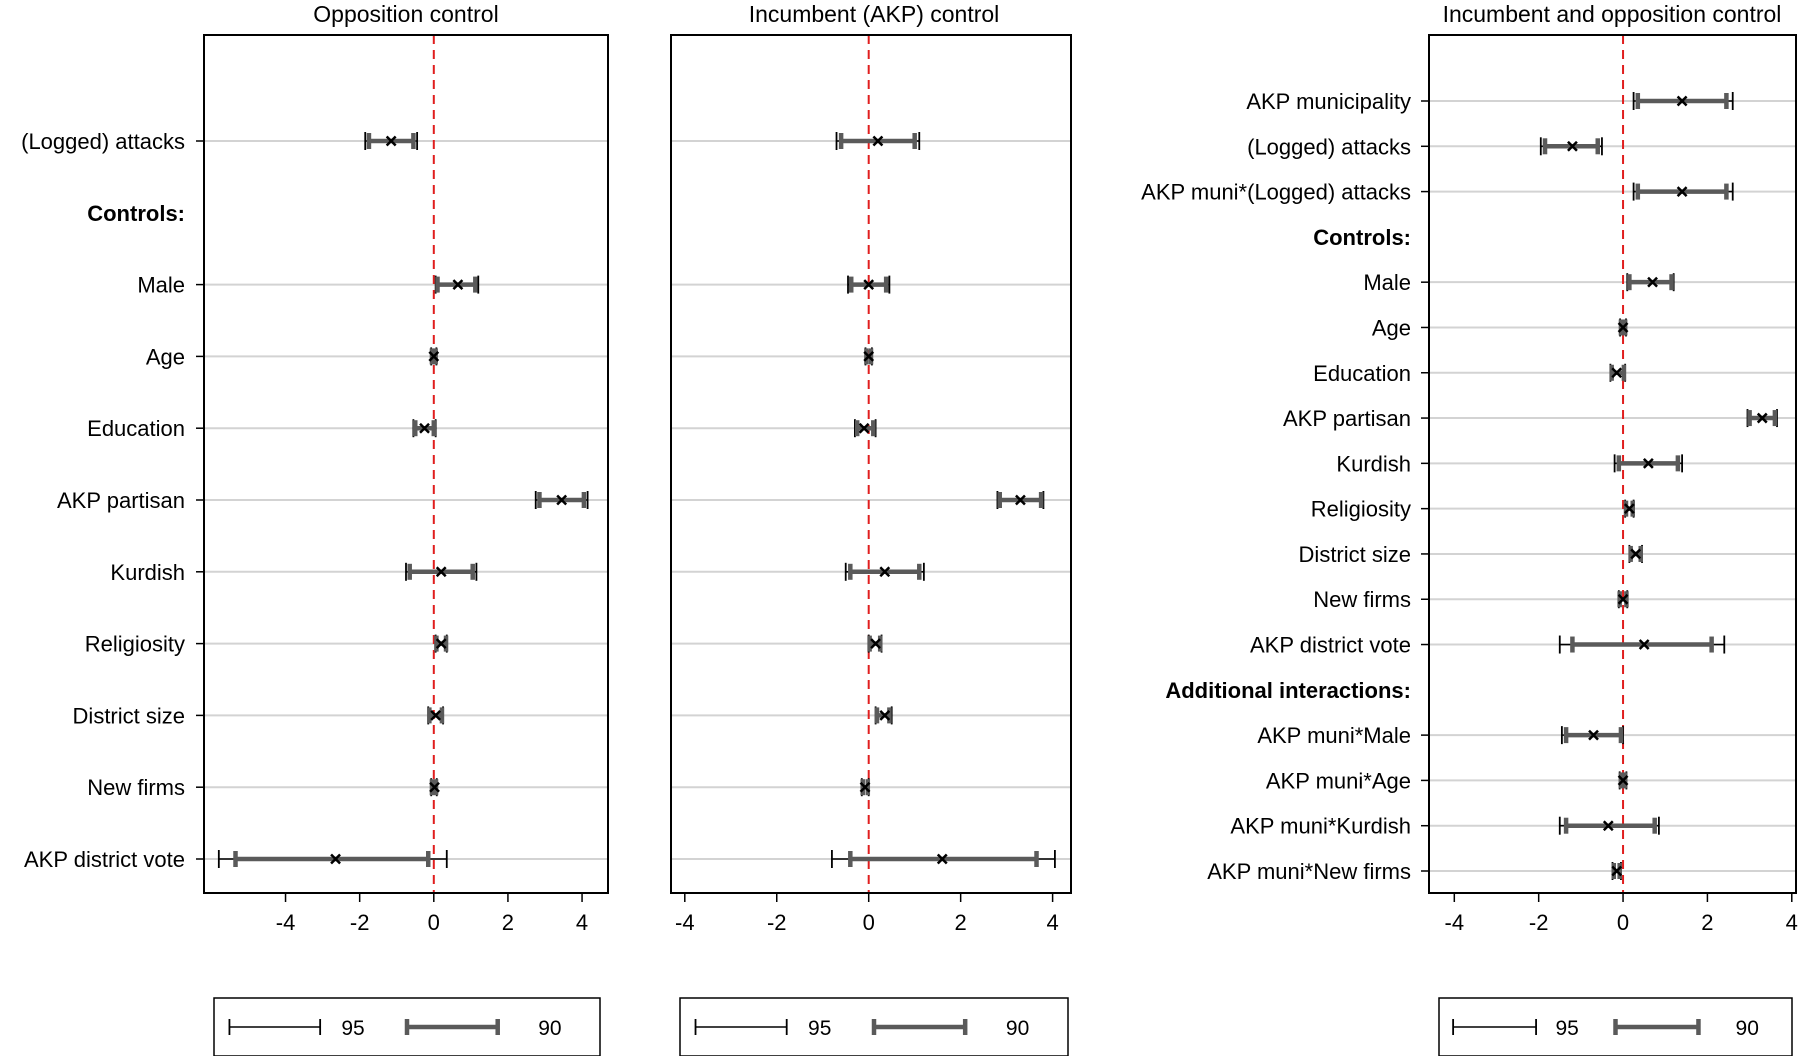  I want to click on section-header-label: Additional interactions:, so click(1288, 690).